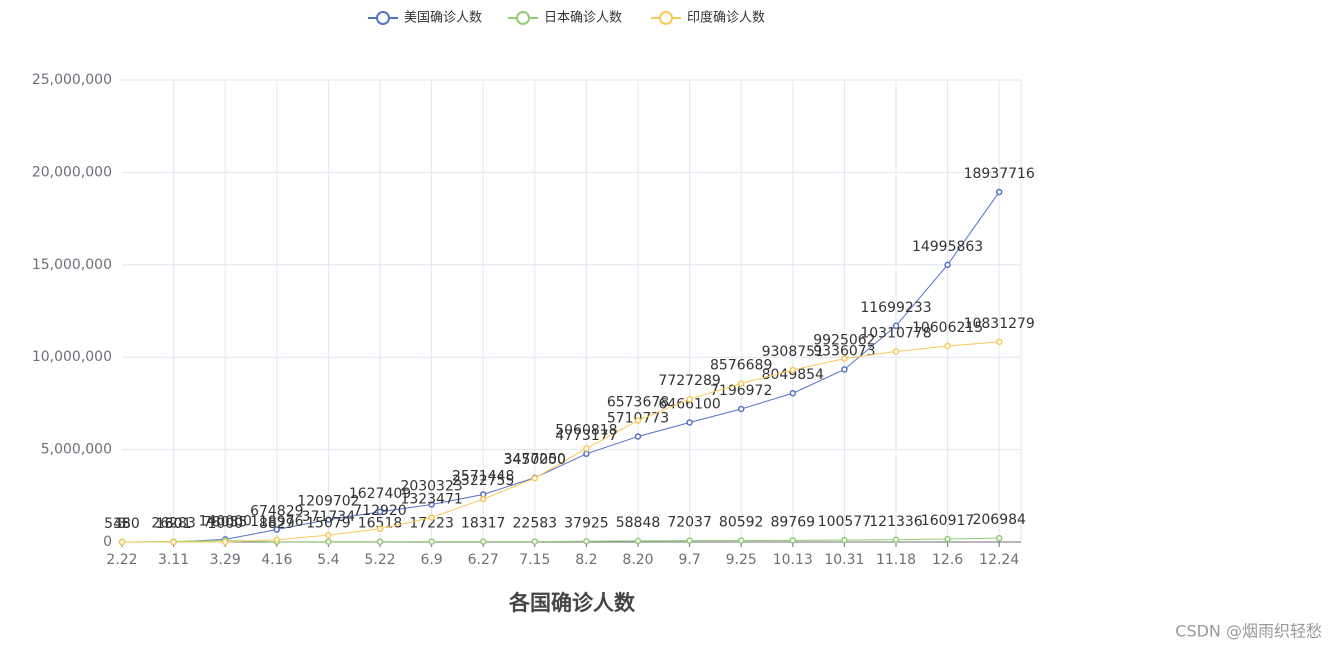  What do you see at coordinates (947, 328) in the screenshot?
I see `data-label: 10606215` at bounding box center [947, 328].